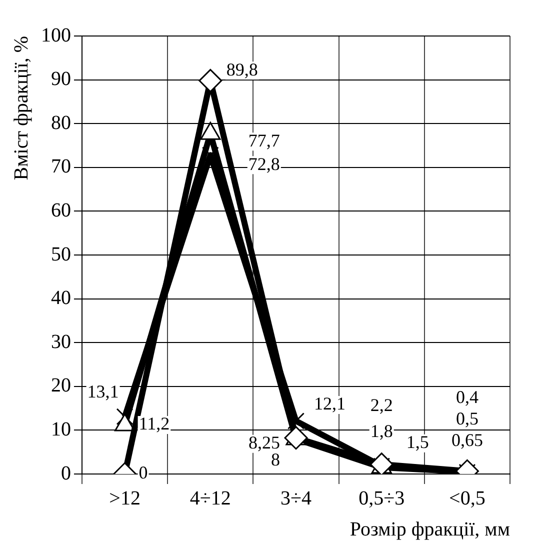 The width and height of the screenshot is (544, 554). I want to click on y-axis-title: Вміст фракції, %, so click(21, 108).